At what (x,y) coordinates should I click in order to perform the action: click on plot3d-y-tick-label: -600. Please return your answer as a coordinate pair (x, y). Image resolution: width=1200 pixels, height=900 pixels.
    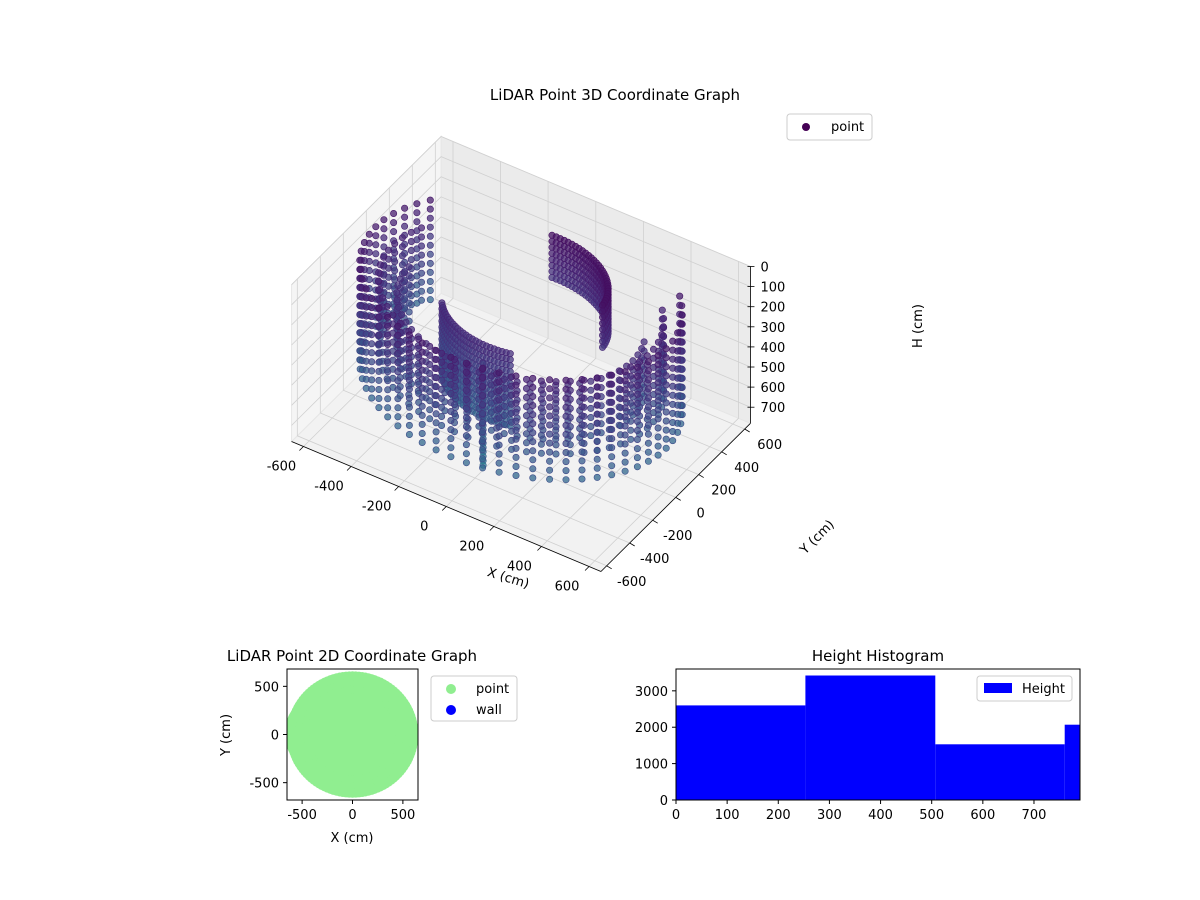
    Looking at the image, I should click on (632, 582).